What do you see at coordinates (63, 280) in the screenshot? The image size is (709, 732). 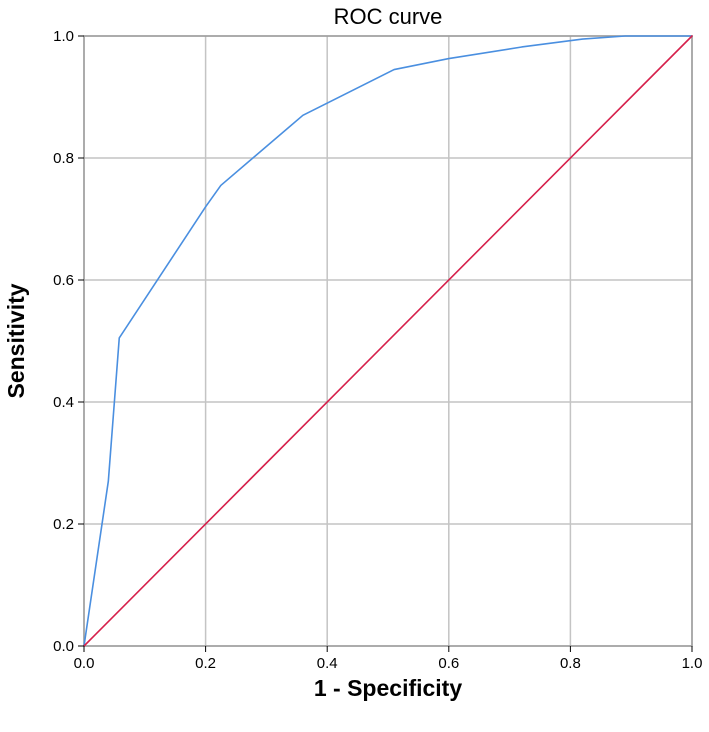 I see `y-tick-label-3: 0.6` at bounding box center [63, 280].